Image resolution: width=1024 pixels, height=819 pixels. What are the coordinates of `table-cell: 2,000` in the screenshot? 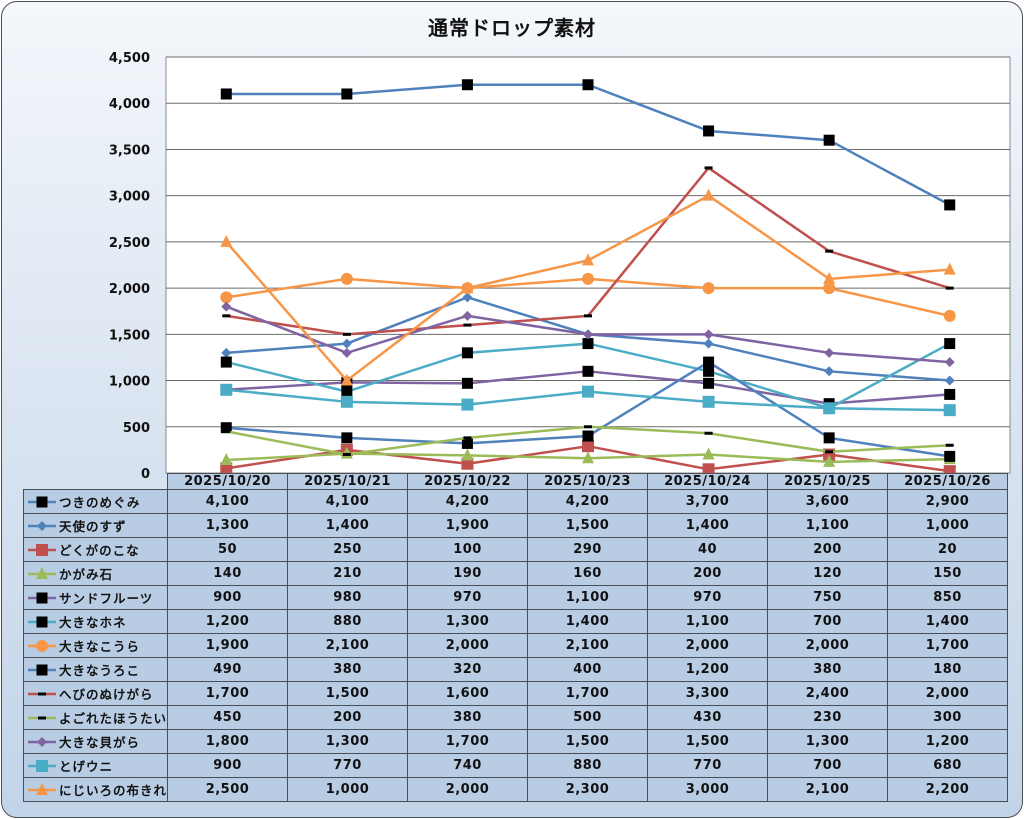 It's located at (468, 789).